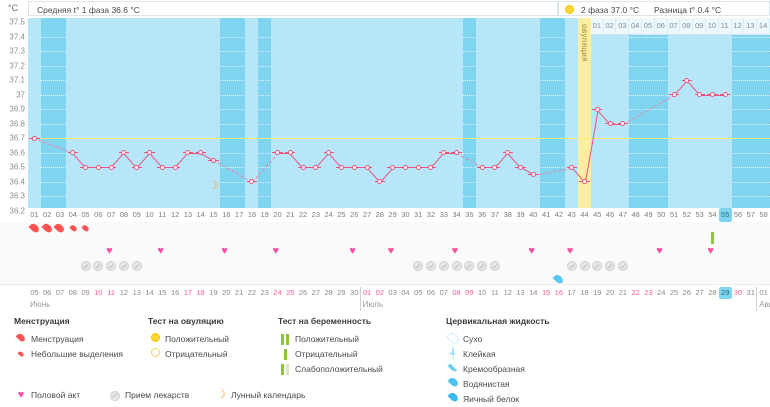 The height and width of the screenshot is (407, 770). Describe the element at coordinates (674, 26) in the screenshot. I see `next-cycle-day: 07` at that location.